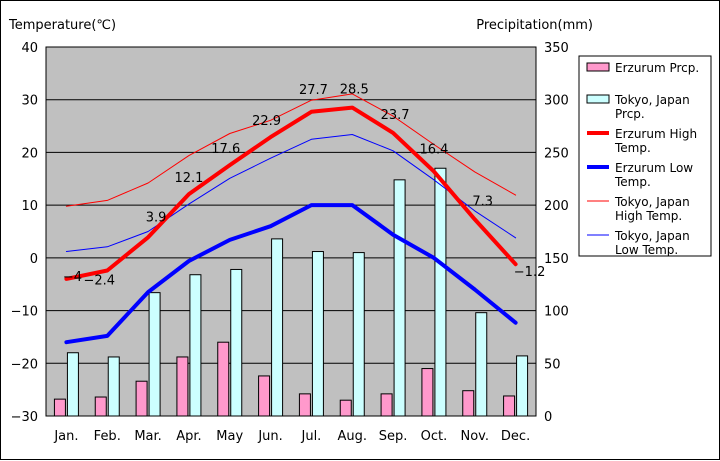 The height and width of the screenshot is (461, 720). What do you see at coordinates (556, 101) in the screenshot?
I see `right-axis-tick-label: 300` at bounding box center [556, 101].